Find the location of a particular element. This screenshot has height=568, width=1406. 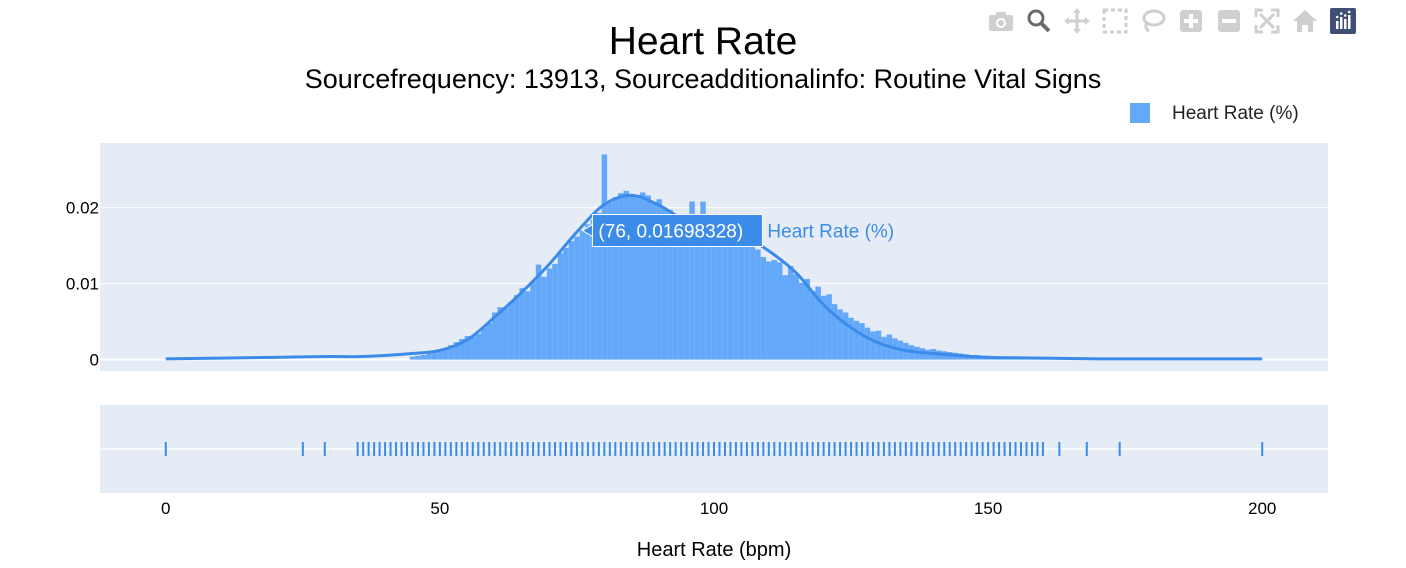

modebar is located at coordinates (1176, 21).